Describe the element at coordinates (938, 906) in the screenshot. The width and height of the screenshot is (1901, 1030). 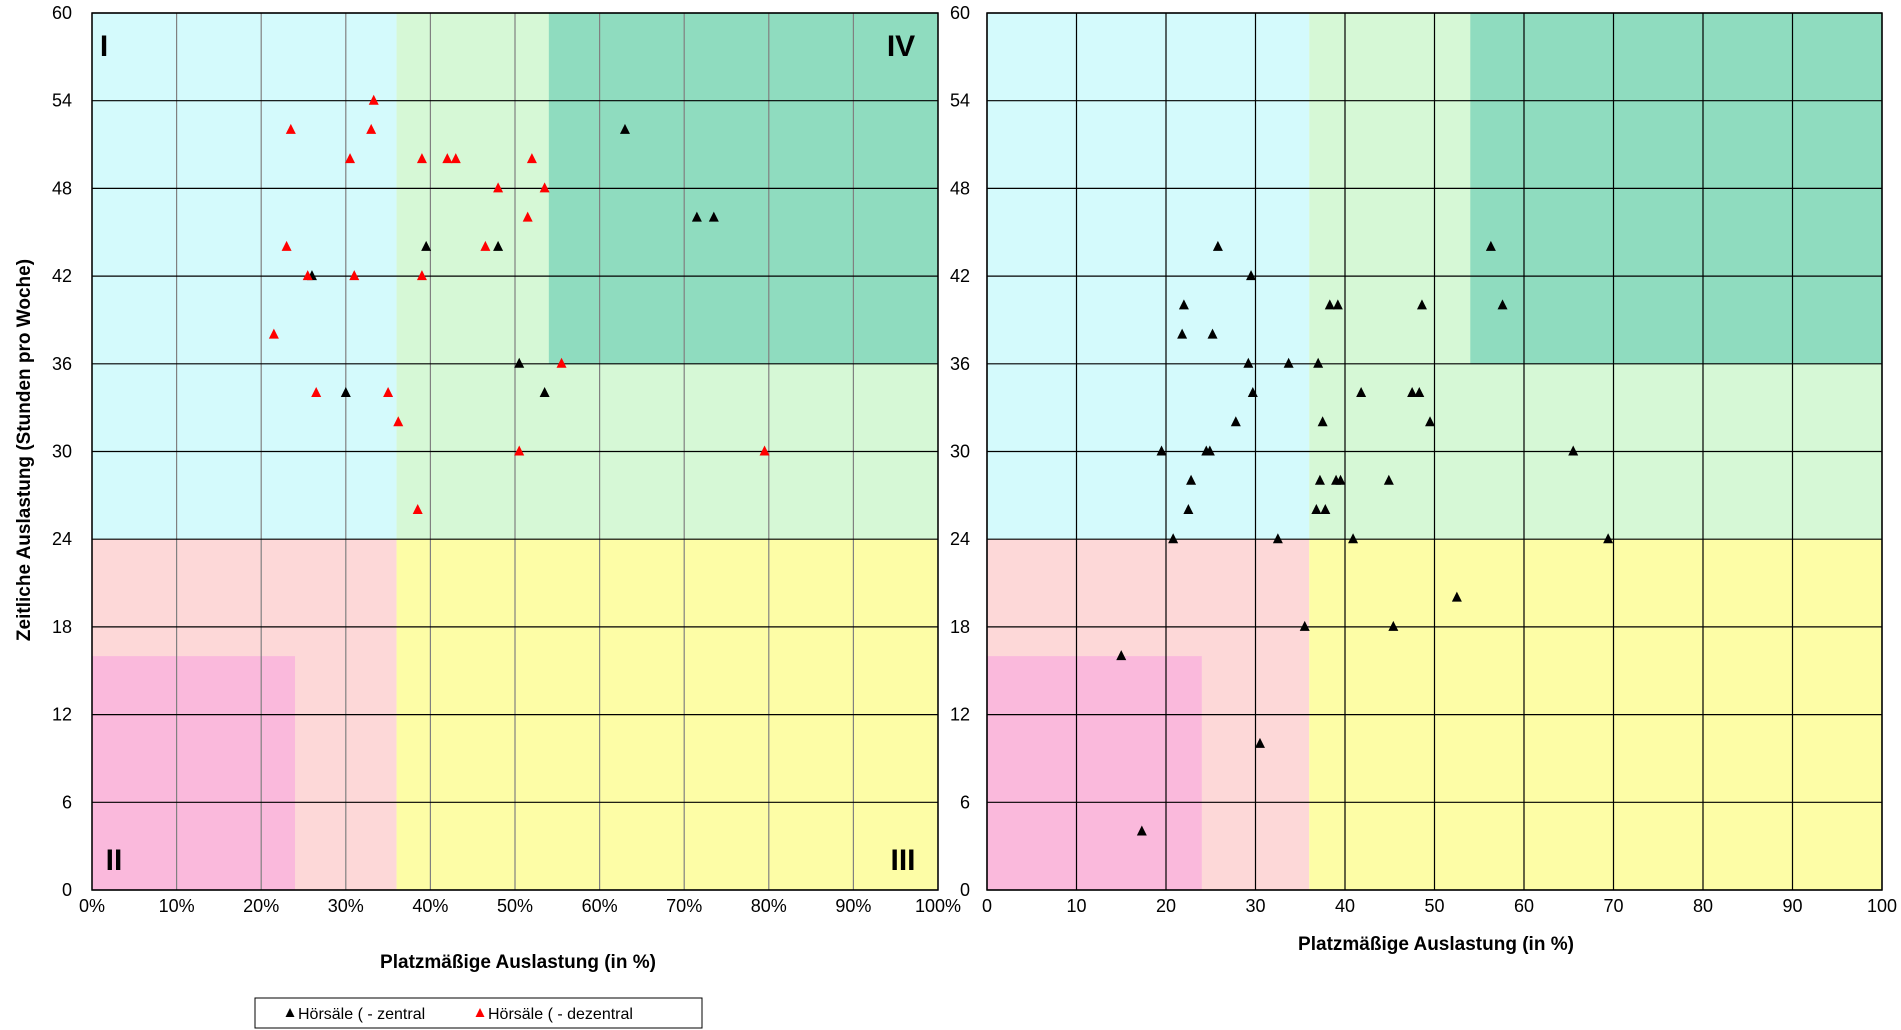
I see `x-tick-label: 100%` at that location.